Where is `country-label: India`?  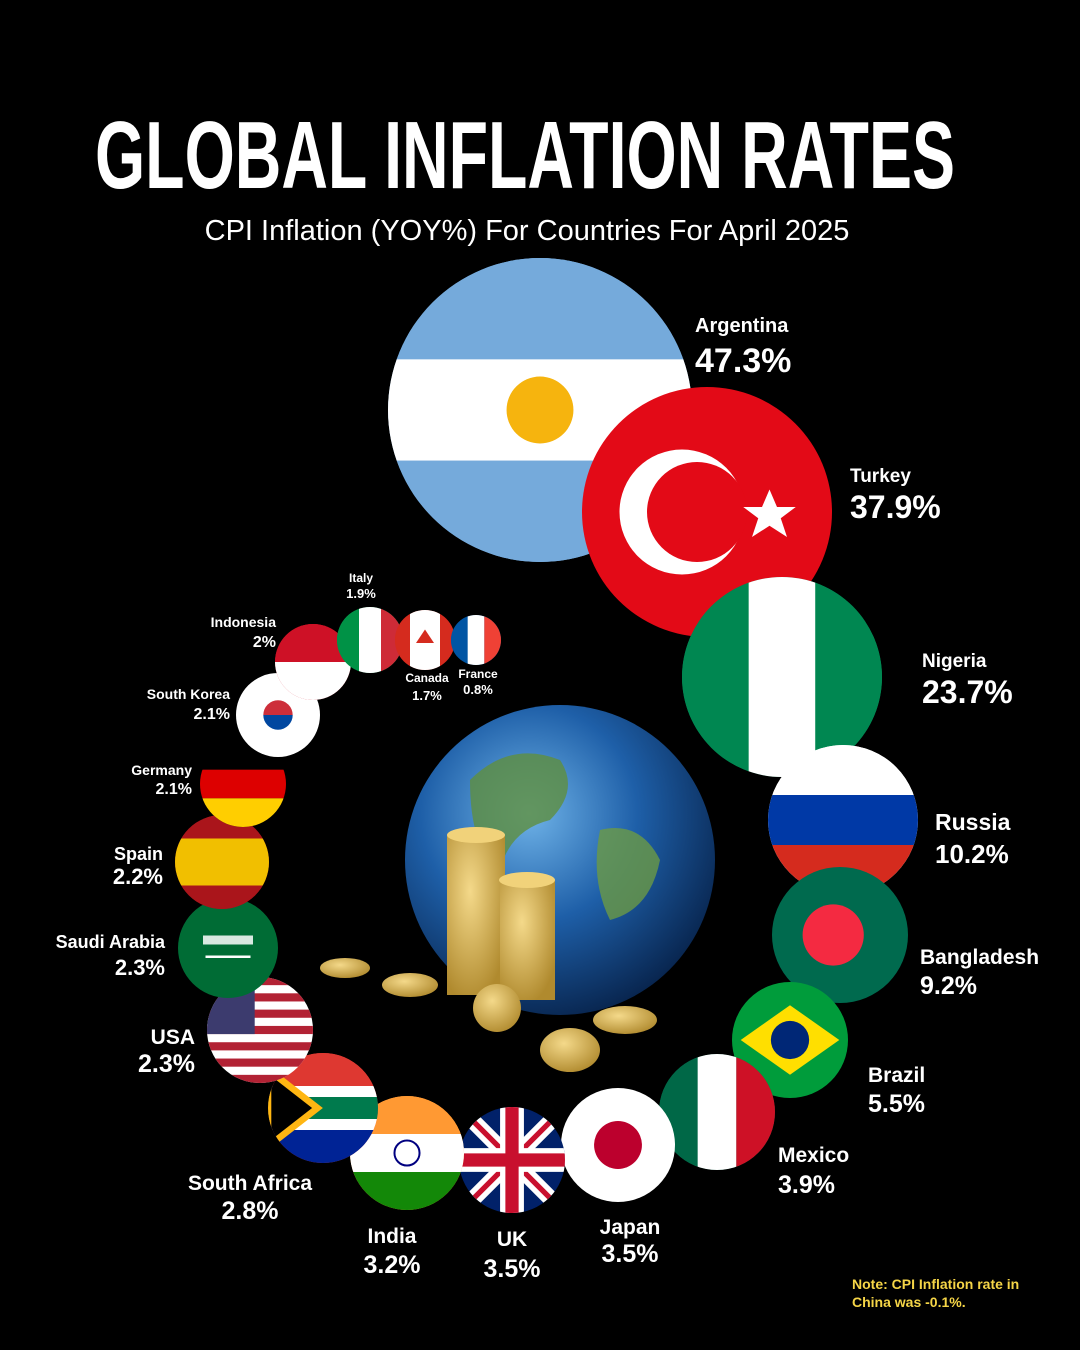 country-label: India is located at coordinates (391, 1236).